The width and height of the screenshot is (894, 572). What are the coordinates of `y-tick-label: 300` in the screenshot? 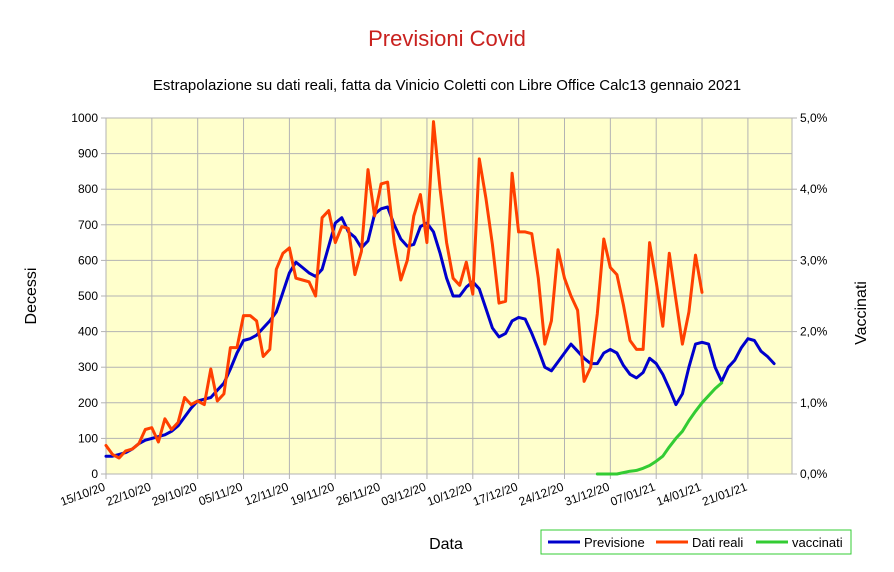 It's located at (88, 367).